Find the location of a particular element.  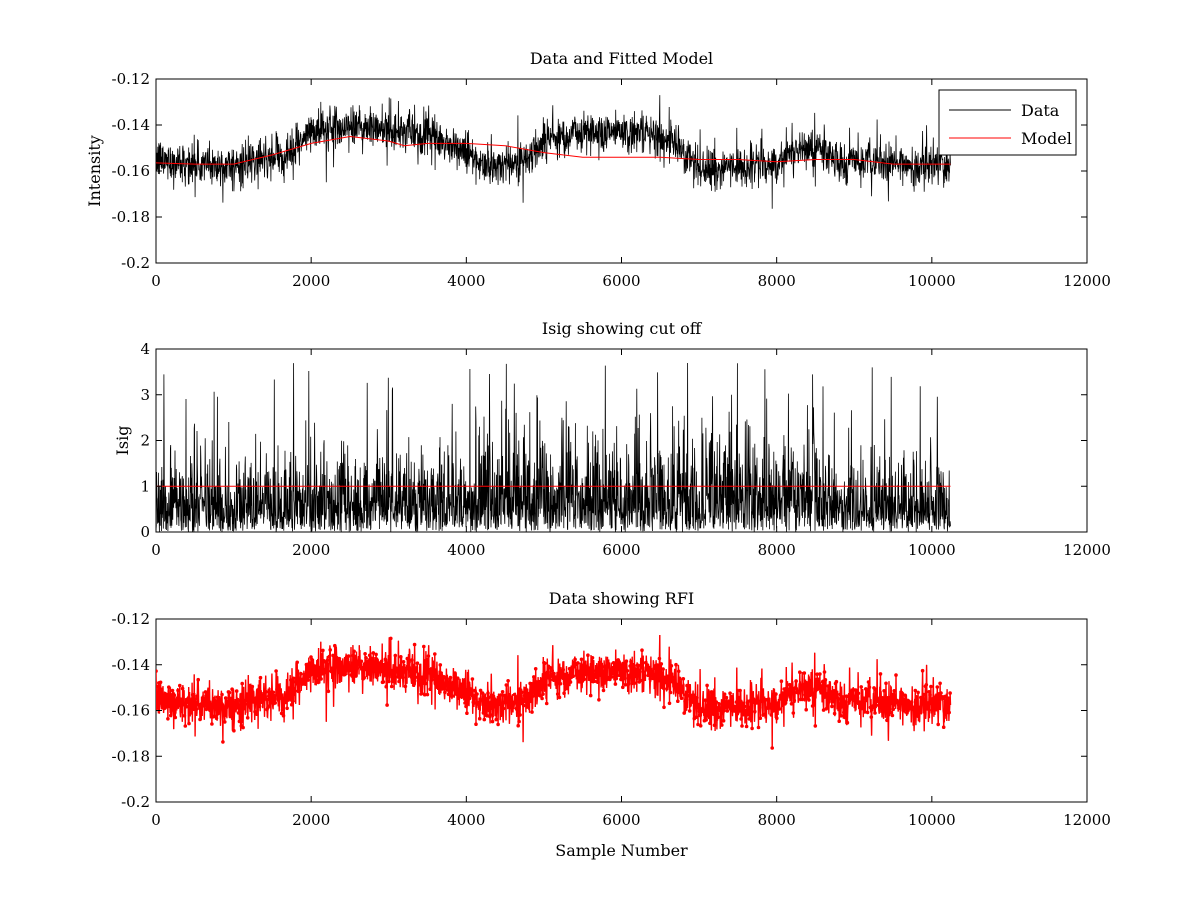

x-tick-label: 0 is located at coordinates (156, 550).